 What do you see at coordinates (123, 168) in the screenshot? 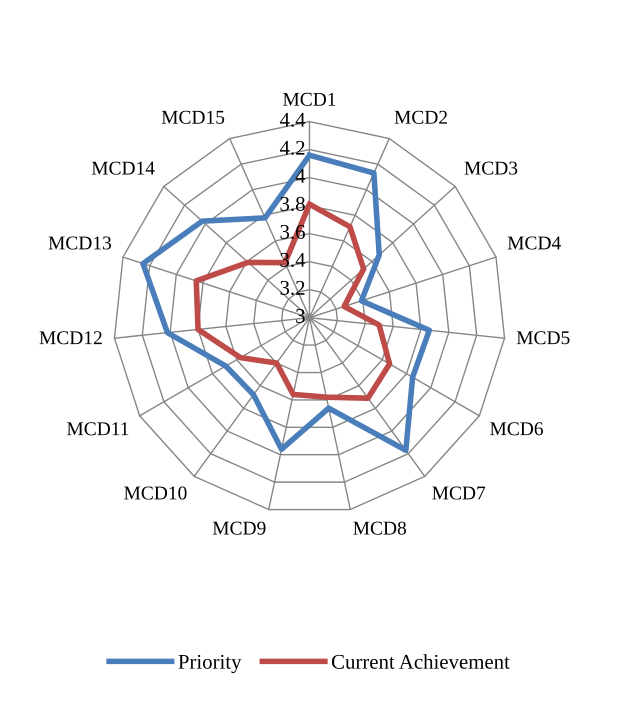
I see `spoke-label: MCD14` at bounding box center [123, 168].